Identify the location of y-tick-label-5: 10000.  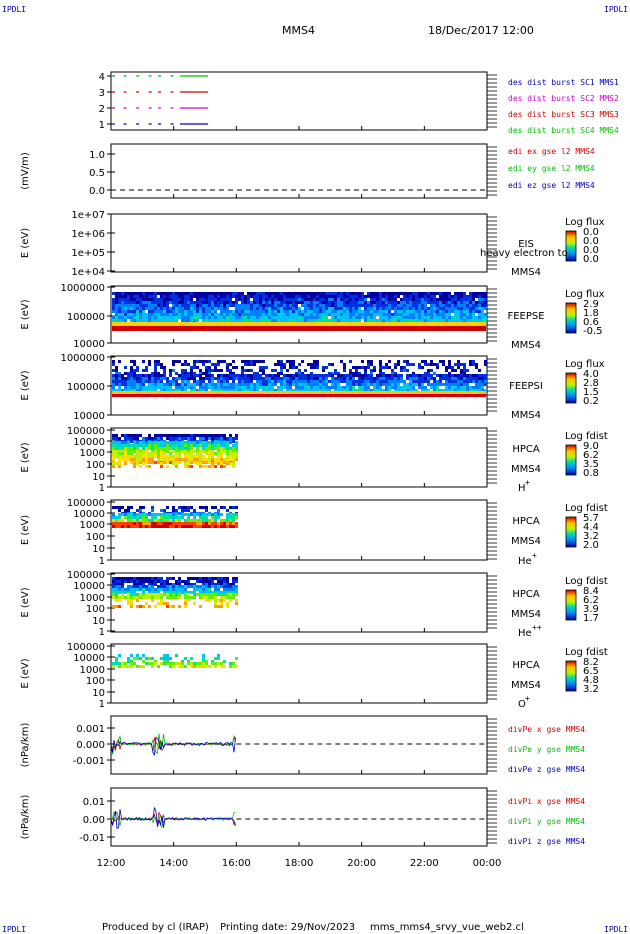
(89, 442).